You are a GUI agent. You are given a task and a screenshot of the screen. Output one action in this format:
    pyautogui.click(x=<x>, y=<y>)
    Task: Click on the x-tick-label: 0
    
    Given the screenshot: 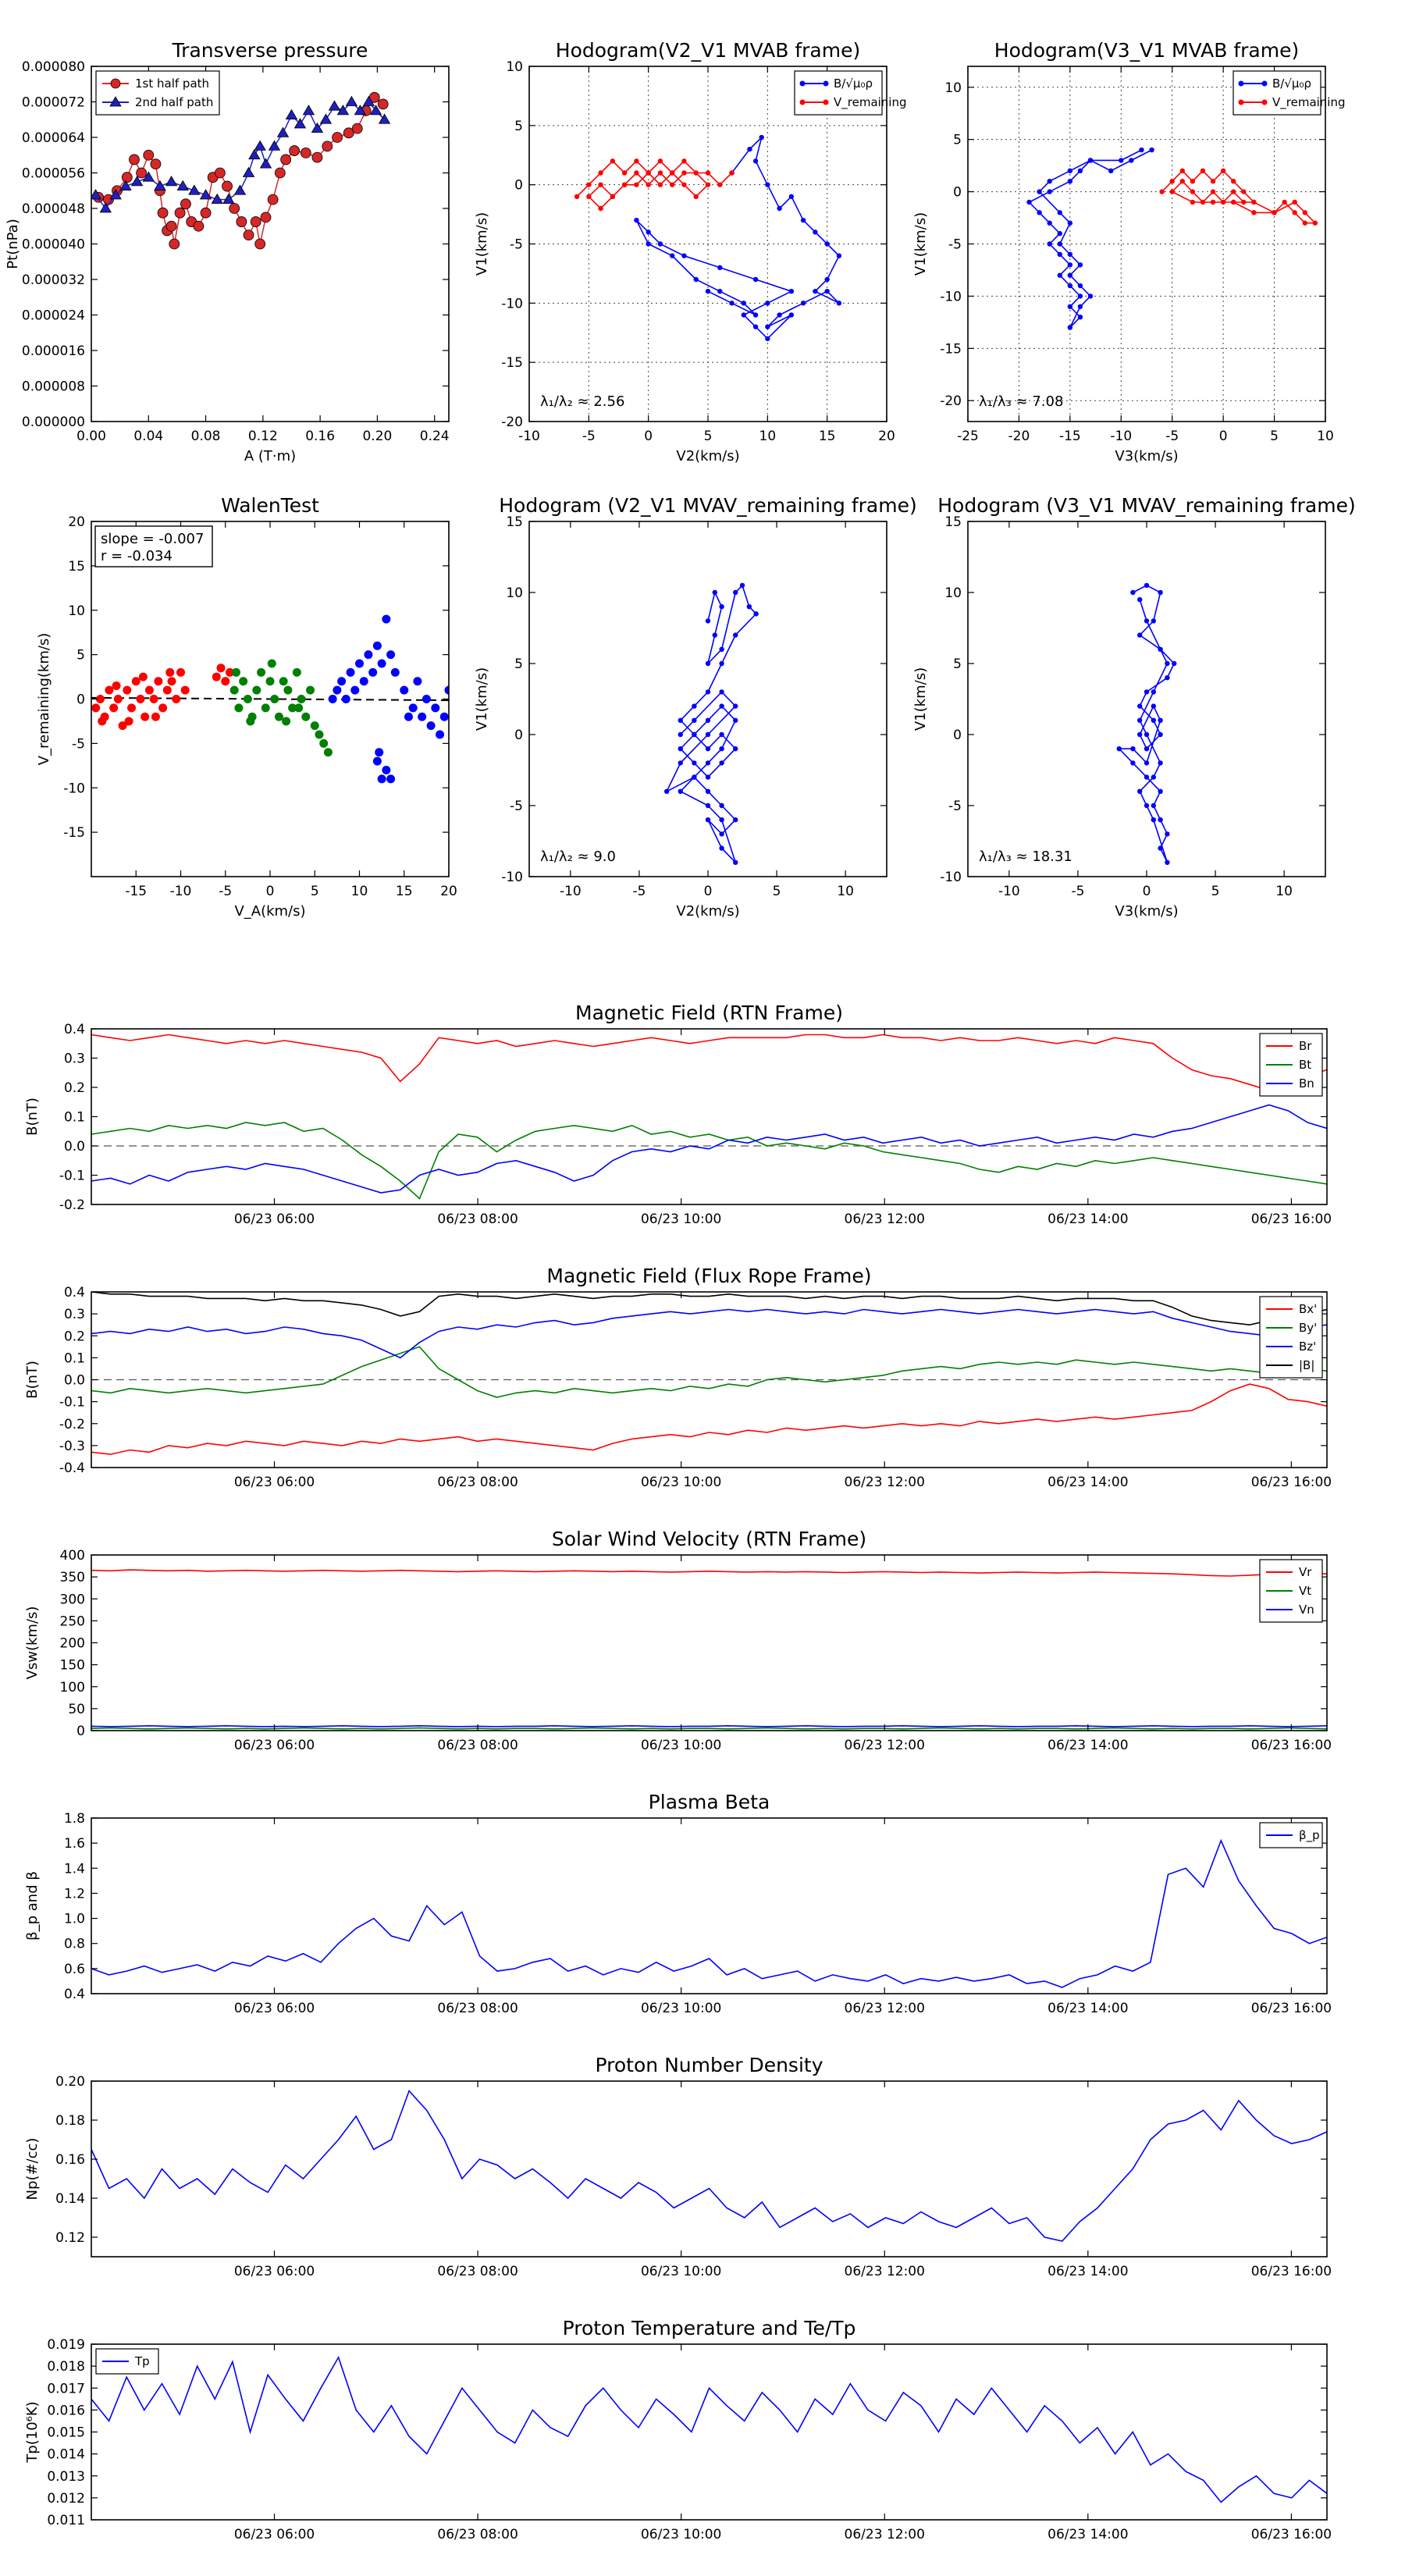 What is the action you would take?
    pyautogui.click(x=709, y=891)
    